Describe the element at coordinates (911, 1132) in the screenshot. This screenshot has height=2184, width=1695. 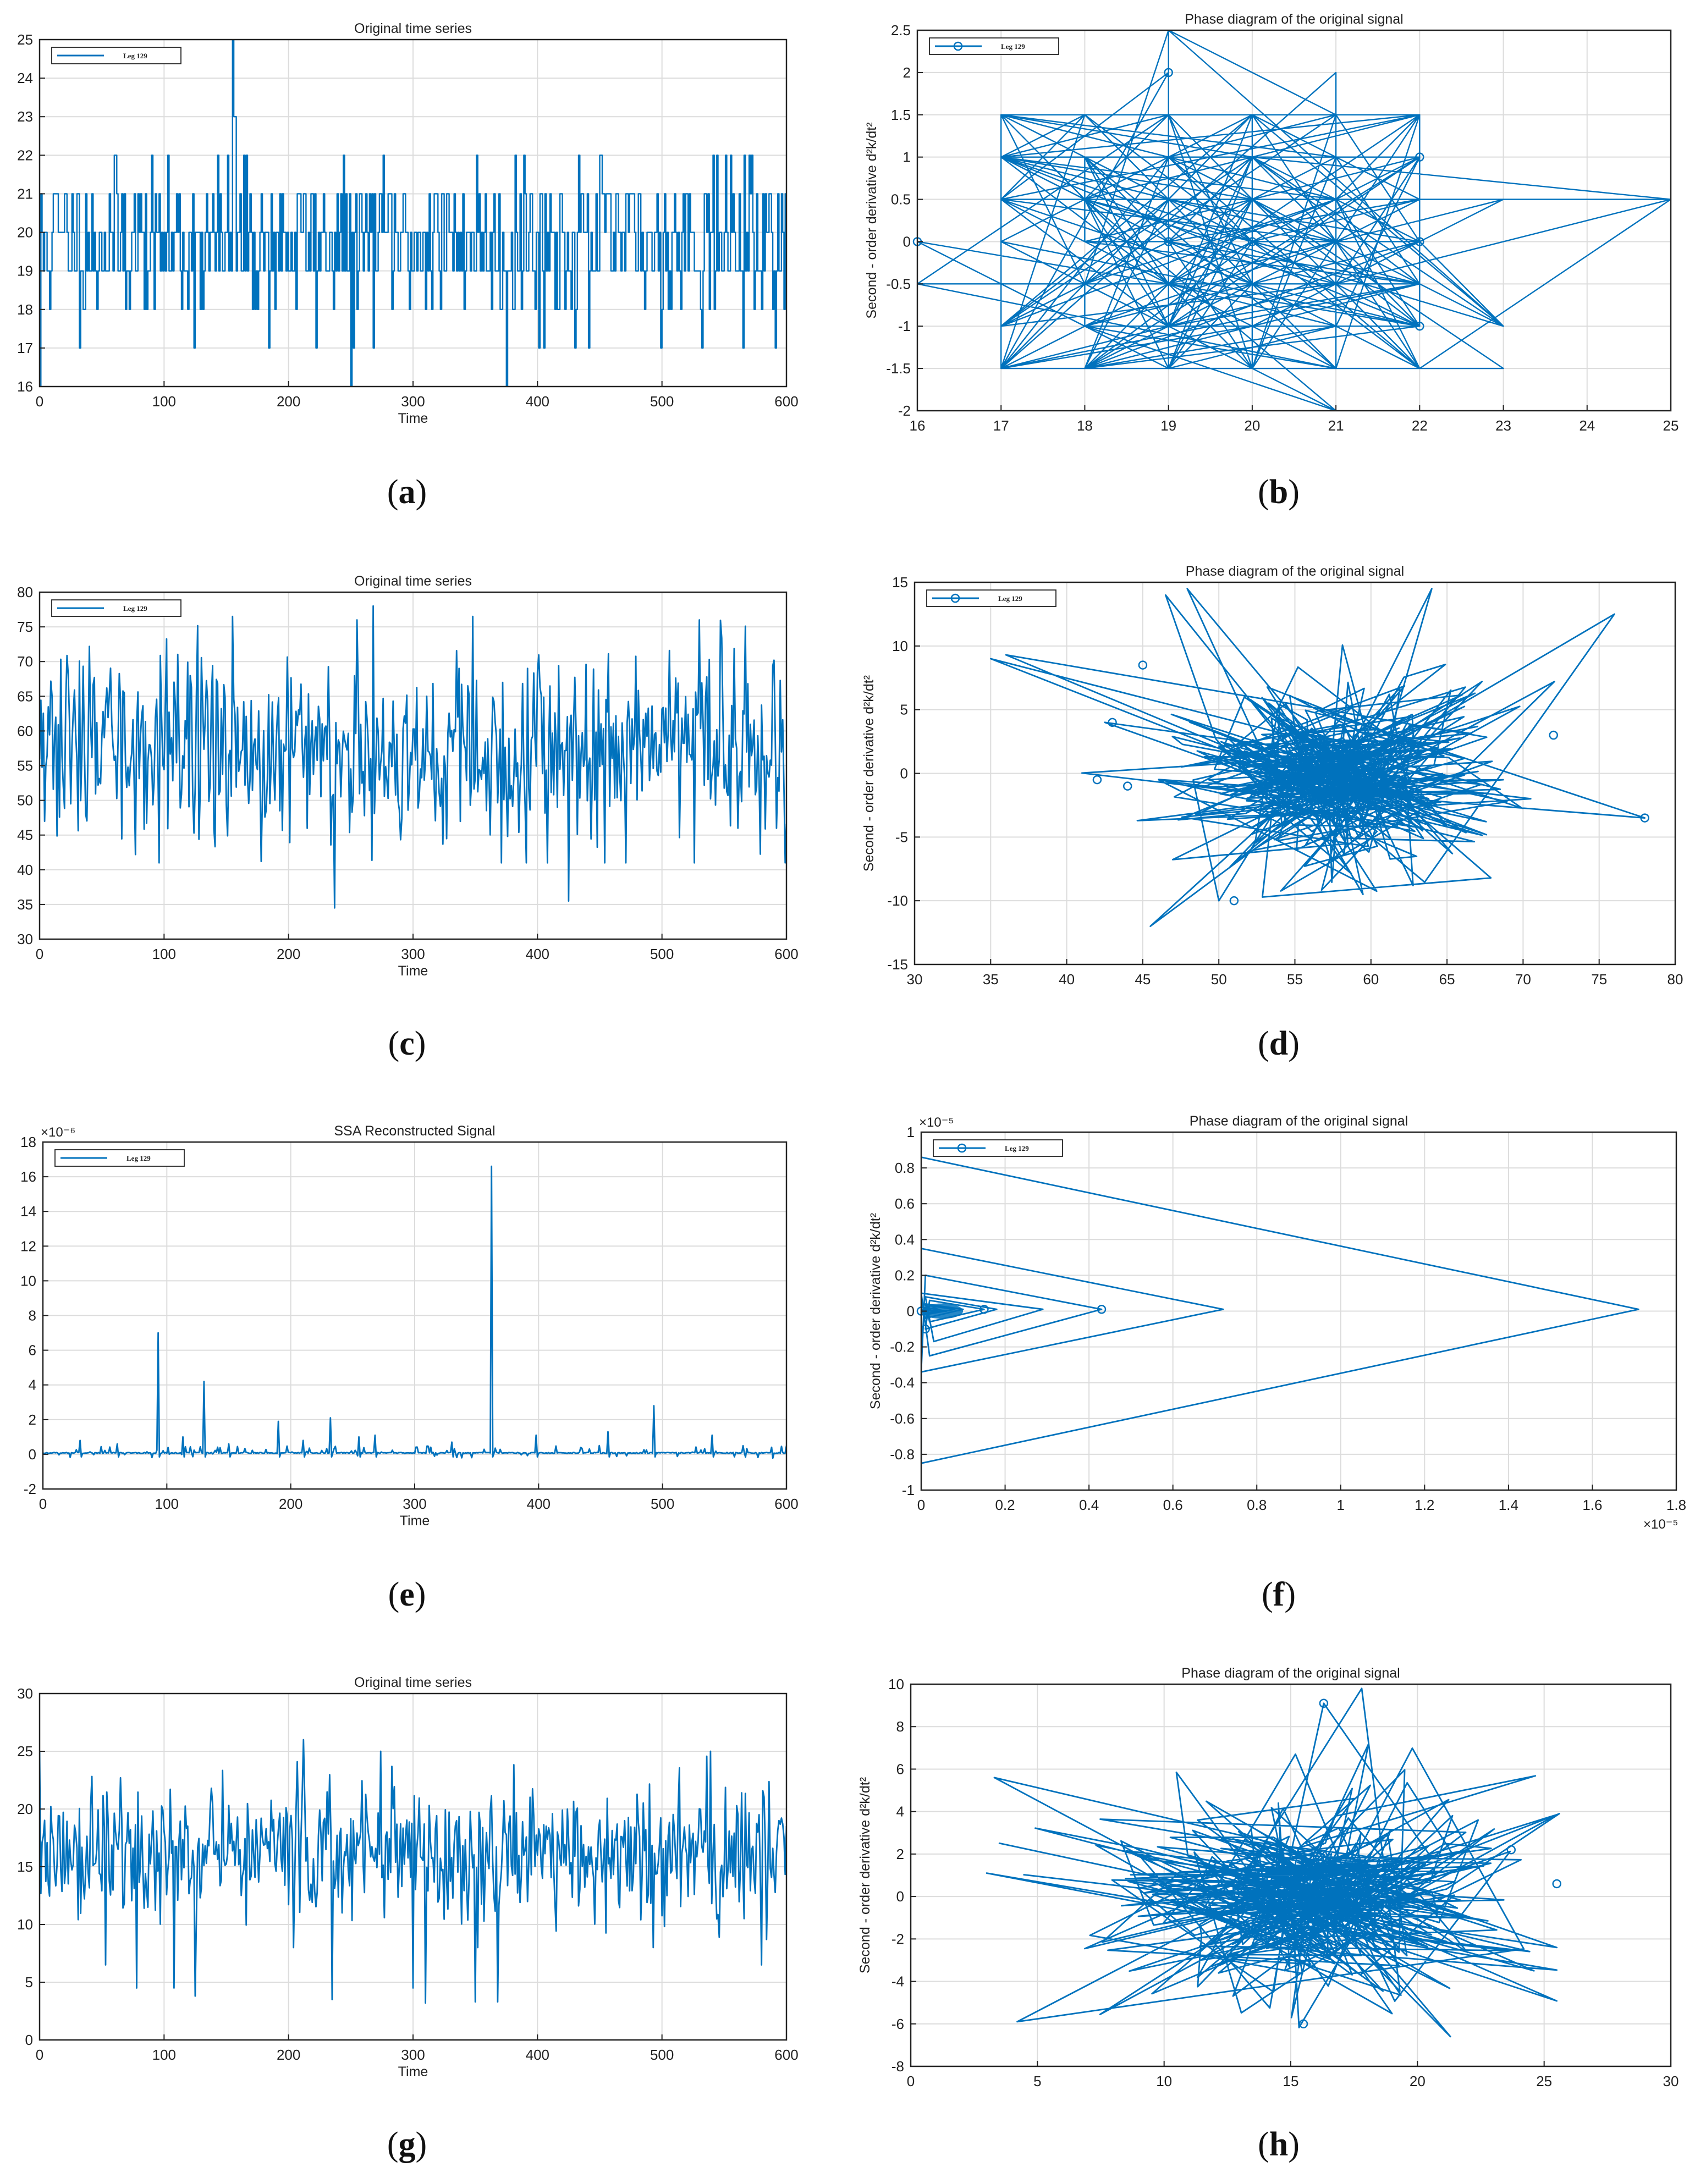
I see `y-tick-label: 1` at that location.